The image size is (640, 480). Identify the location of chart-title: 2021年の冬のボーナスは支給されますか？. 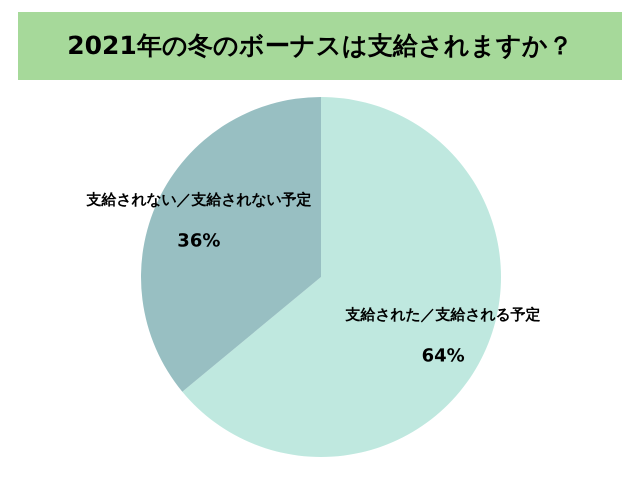
(320, 45).